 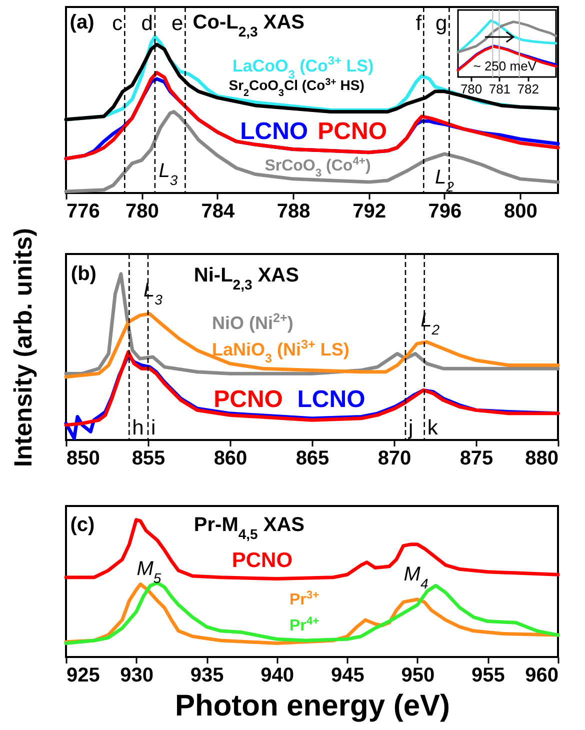 I want to click on ref-line-label: h, so click(x=138, y=428).